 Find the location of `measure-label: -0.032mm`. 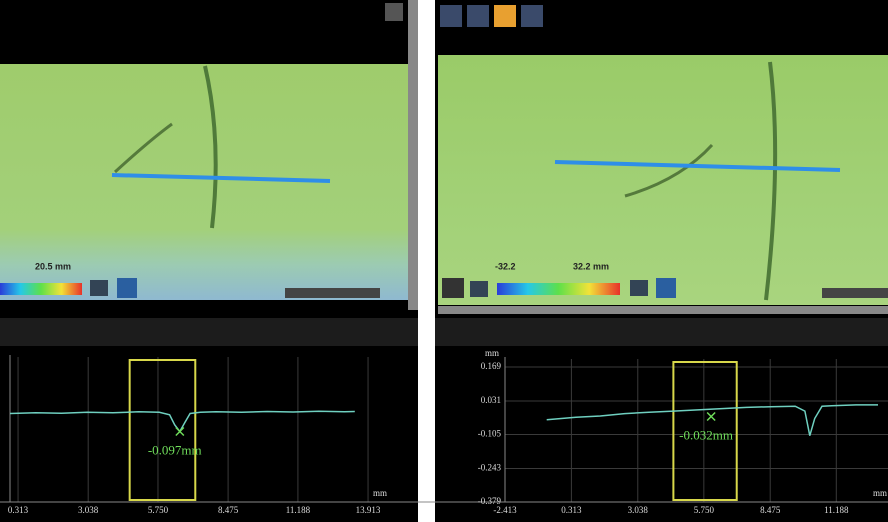

measure-label: -0.032mm is located at coordinates (706, 435).